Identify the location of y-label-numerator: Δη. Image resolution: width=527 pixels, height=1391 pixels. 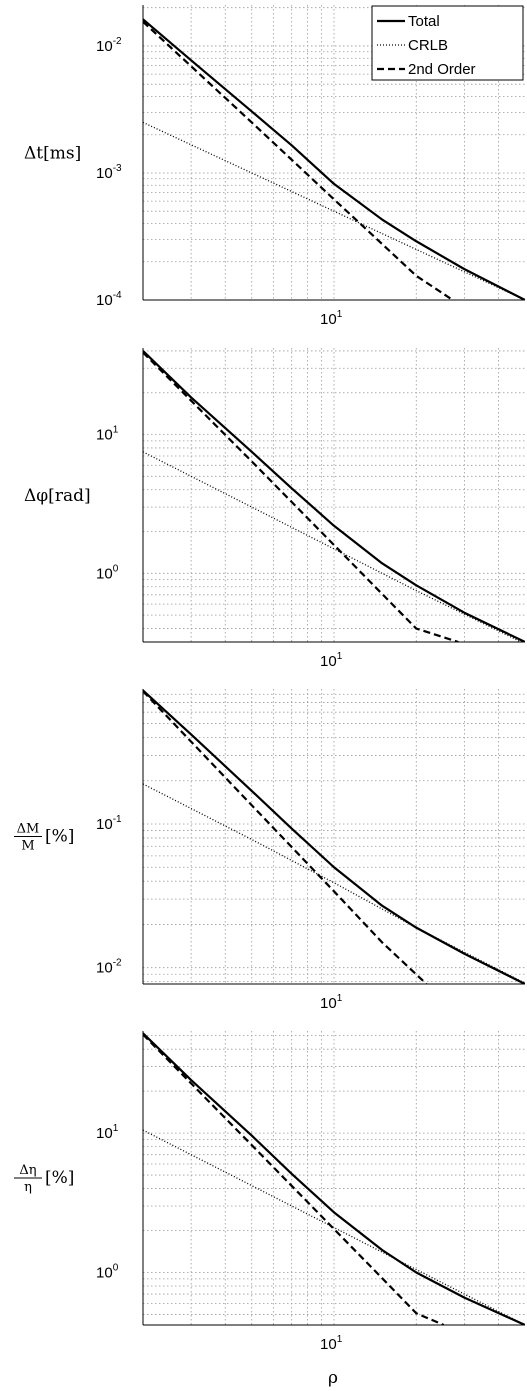
(27, 1170).